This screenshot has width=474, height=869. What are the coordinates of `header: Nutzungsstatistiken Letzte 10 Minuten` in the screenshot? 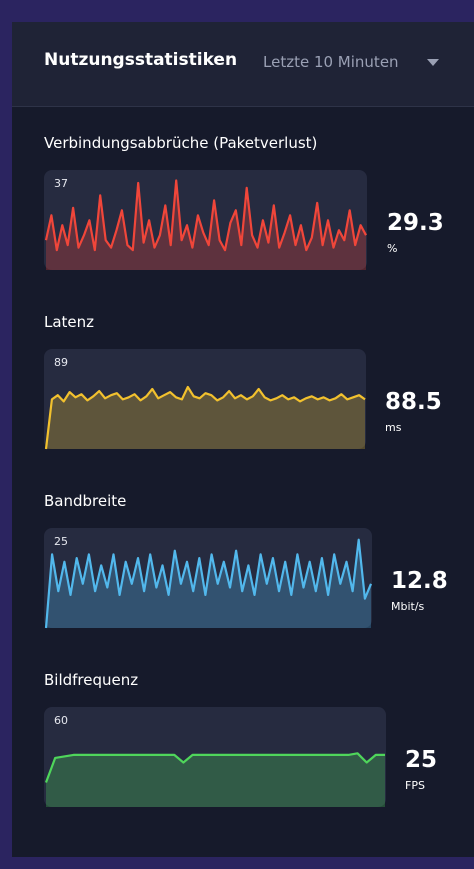 It's located at (243, 64).